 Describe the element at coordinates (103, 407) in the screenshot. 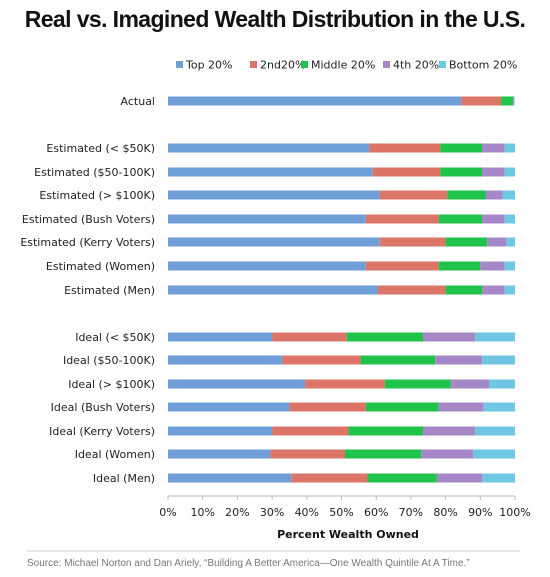

I see `category-label: Ideal (Bush Voters)` at that location.